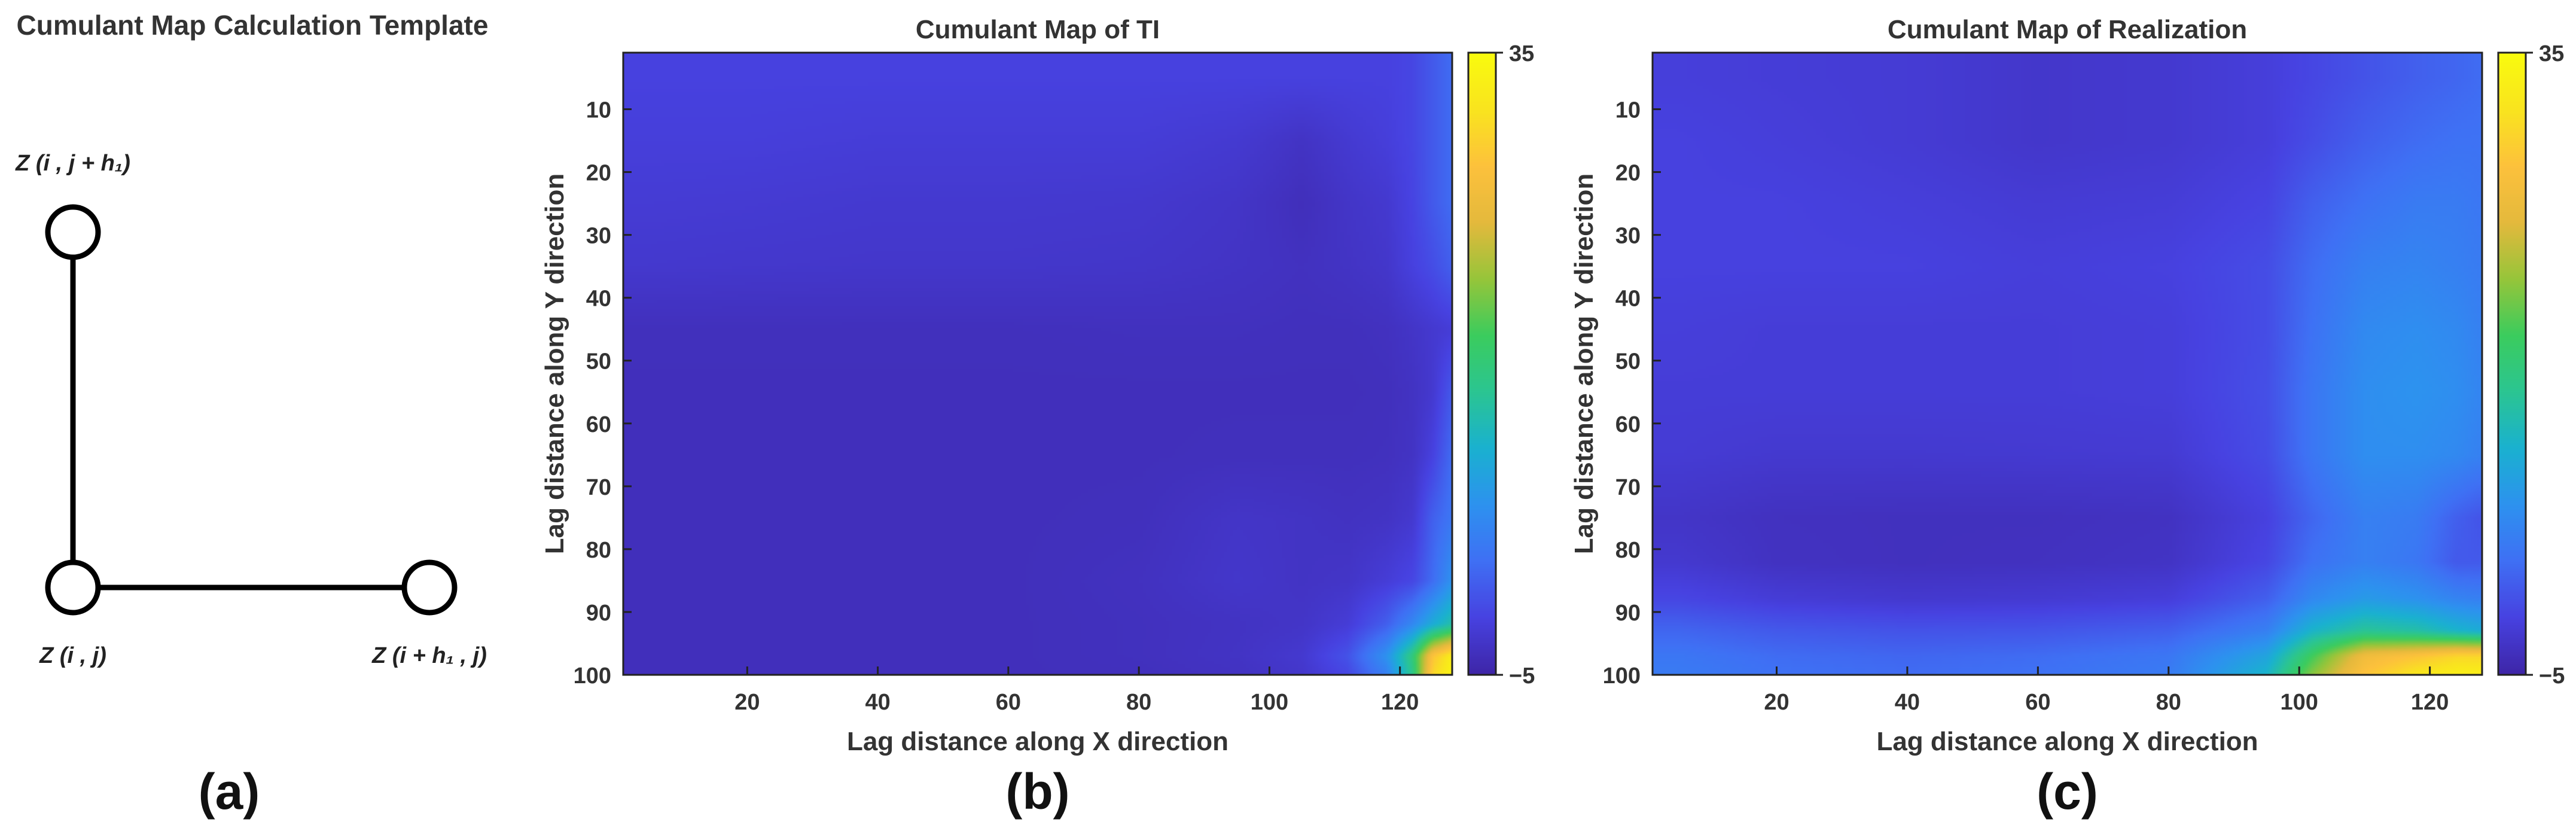 The width and height of the screenshot is (2576, 828). What do you see at coordinates (253, 25) in the screenshot?
I see `template-title: Cumulant Map Calculation Template` at bounding box center [253, 25].